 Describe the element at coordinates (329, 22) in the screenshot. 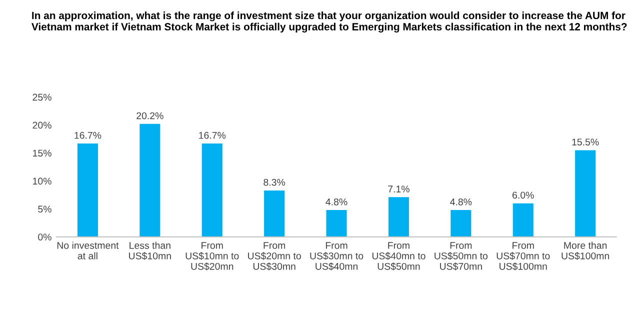

I see `chart-title: In an approximation, what is the range of investment size that your organization would consider to increase the AUM for Vietnam market if Vietnam Stock Market is officially upgraded to Emerging Markets classification in the next 12 months?` at that location.